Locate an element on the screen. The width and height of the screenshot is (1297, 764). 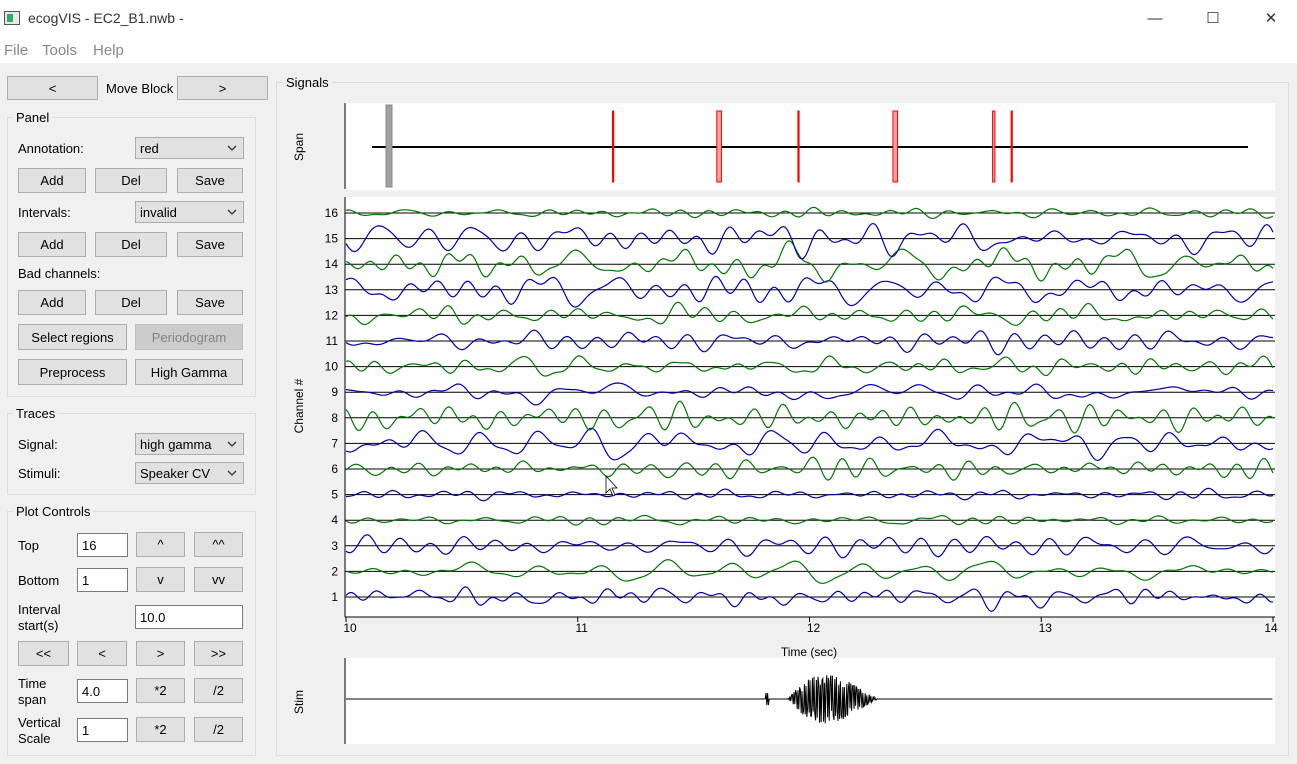
channel-page-down-button: vv is located at coordinates (218, 579).